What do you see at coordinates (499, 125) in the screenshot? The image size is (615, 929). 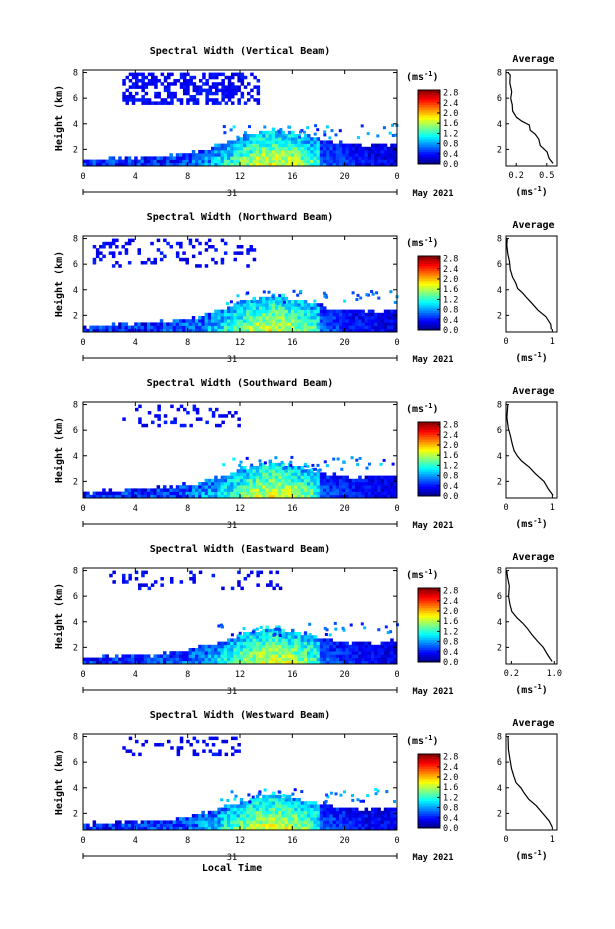 I see `y-tick-label: 4` at bounding box center [499, 125].